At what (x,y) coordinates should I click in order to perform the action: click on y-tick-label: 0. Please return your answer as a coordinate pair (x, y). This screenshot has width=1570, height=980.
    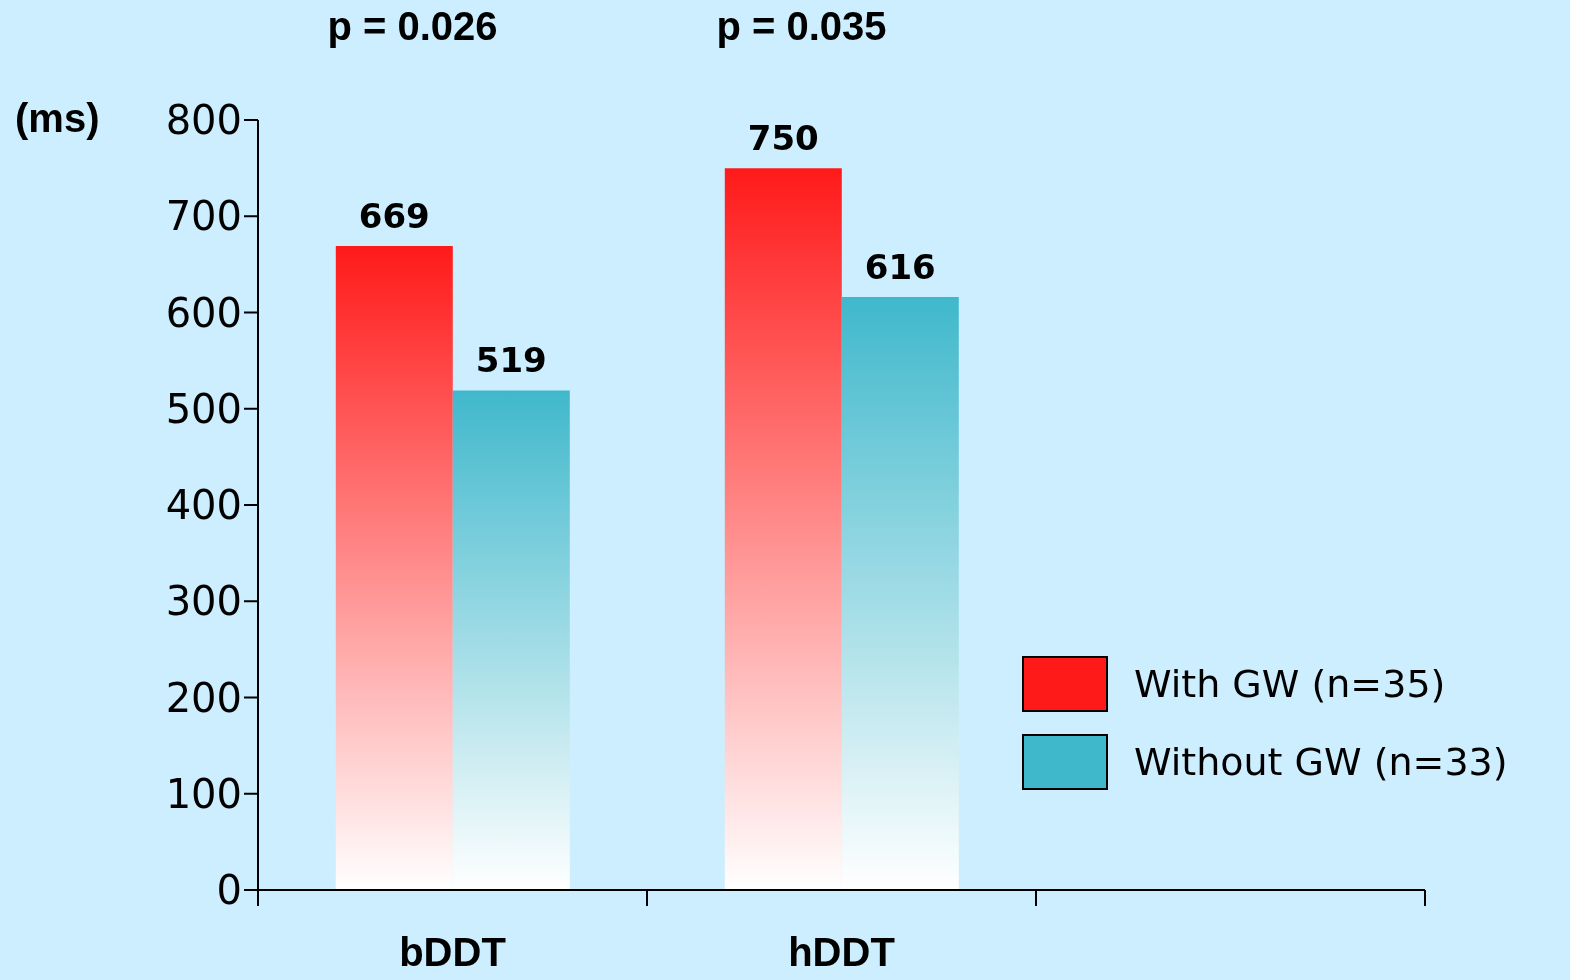
    Looking at the image, I should click on (229, 890).